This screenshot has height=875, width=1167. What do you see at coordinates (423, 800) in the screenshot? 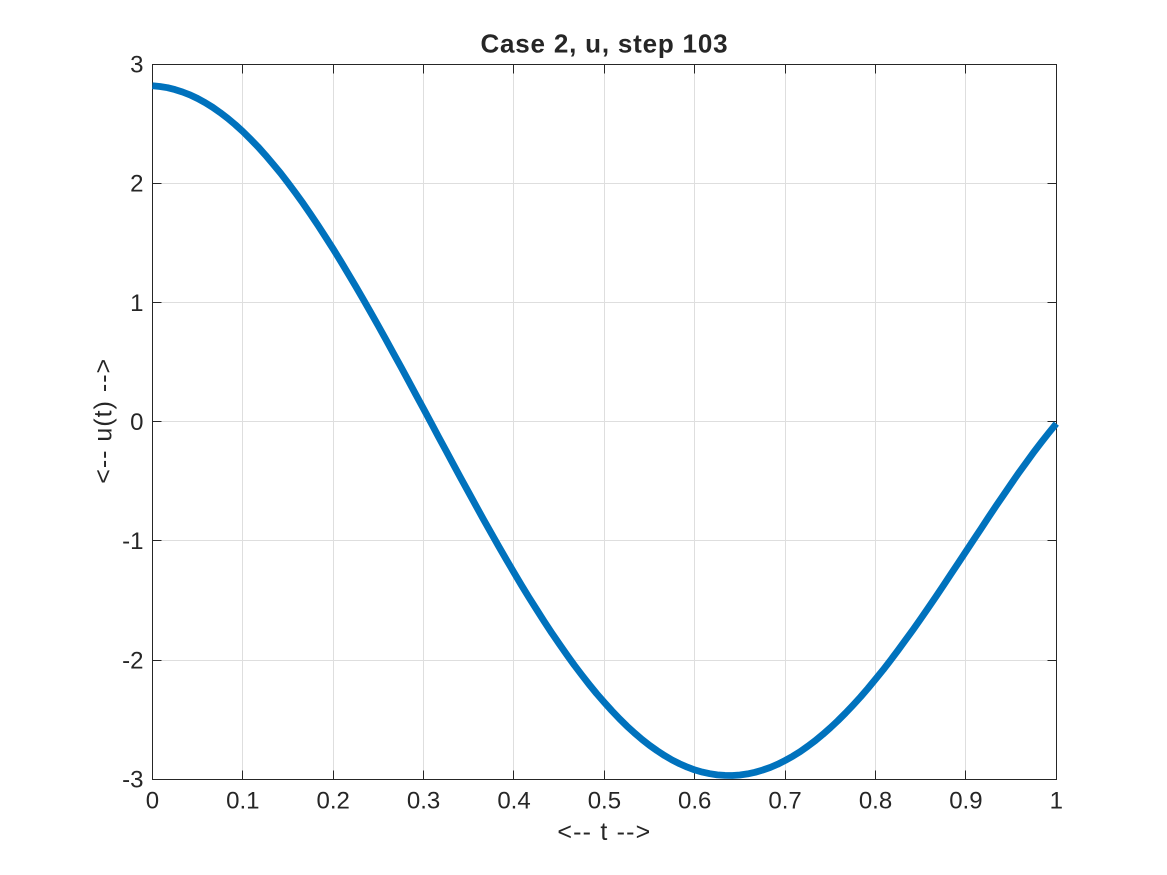
I see `svg-text: 0.3` at bounding box center [423, 800].